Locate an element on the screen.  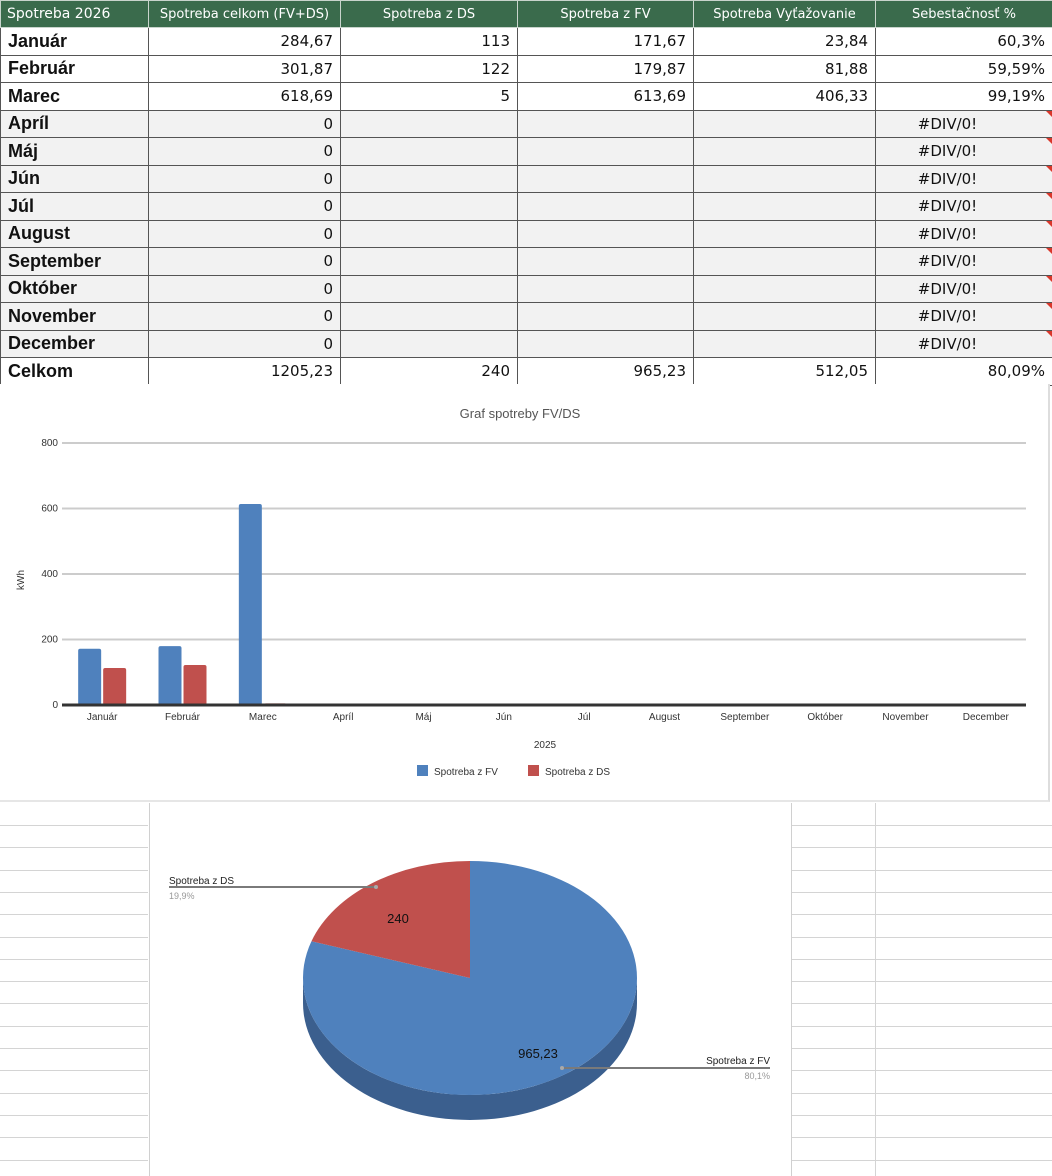
cell-seb: 99,19% is located at coordinates (963, 96).